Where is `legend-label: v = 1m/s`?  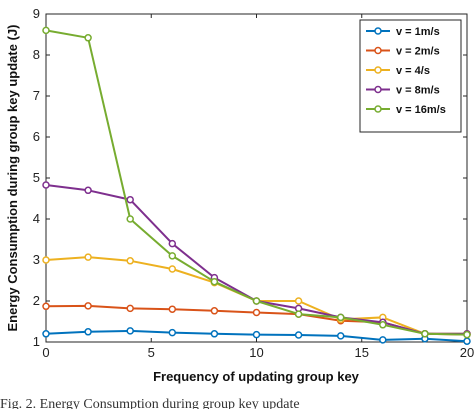
legend-label: v = 1m/s is located at coordinates (418, 32).